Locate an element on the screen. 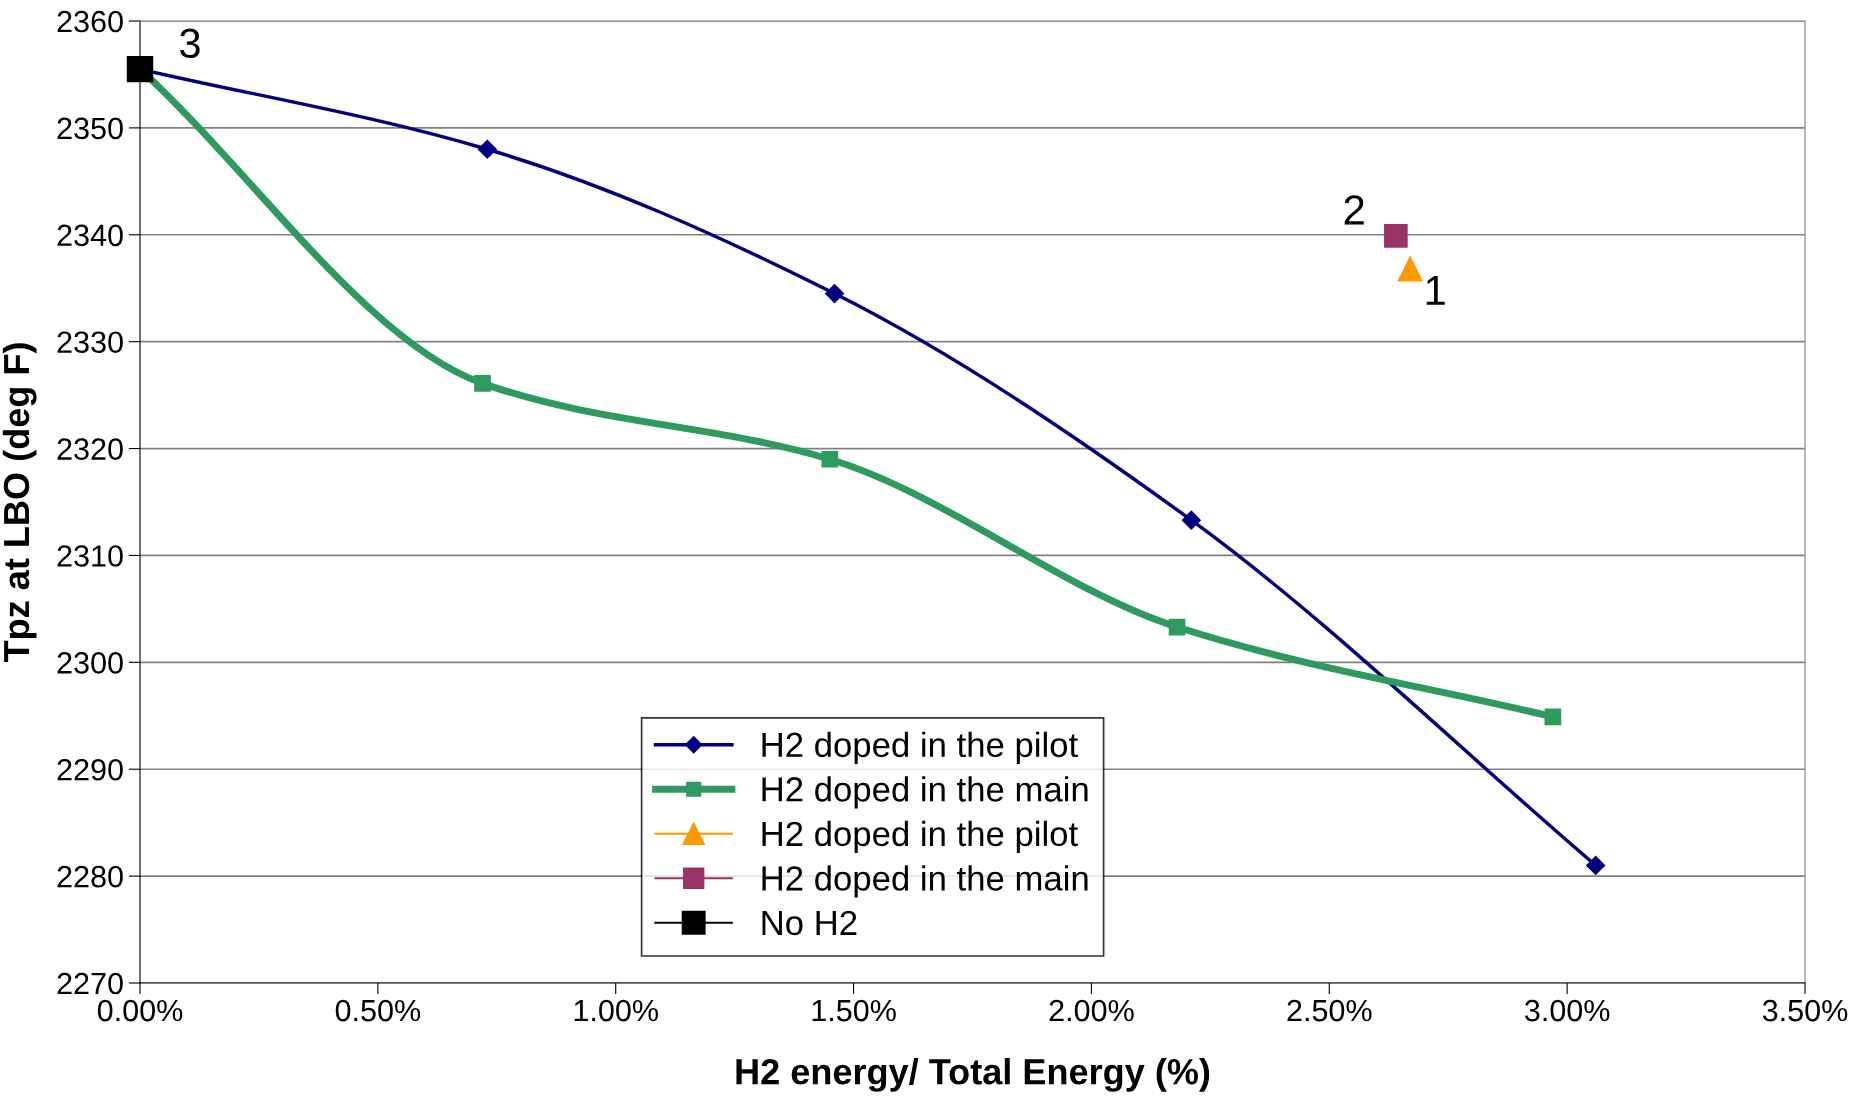 The width and height of the screenshot is (1864, 1118). y-tick-label: 2270 is located at coordinates (90, 983).